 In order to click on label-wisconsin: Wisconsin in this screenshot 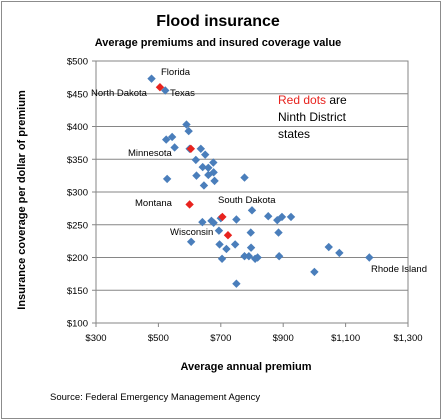, I will do `click(191, 232)`.